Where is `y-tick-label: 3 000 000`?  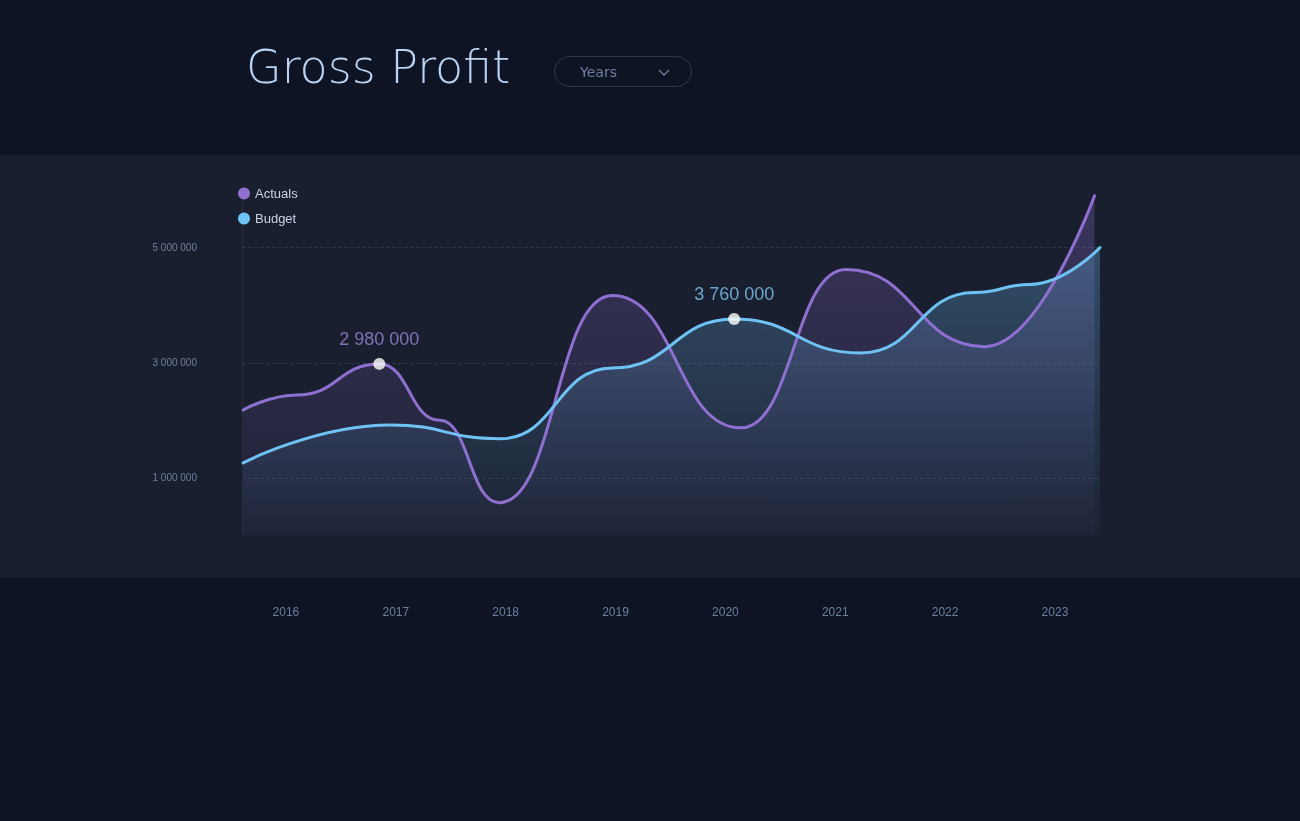
y-tick-label: 3 000 000 is located at coordinates (175, 363).